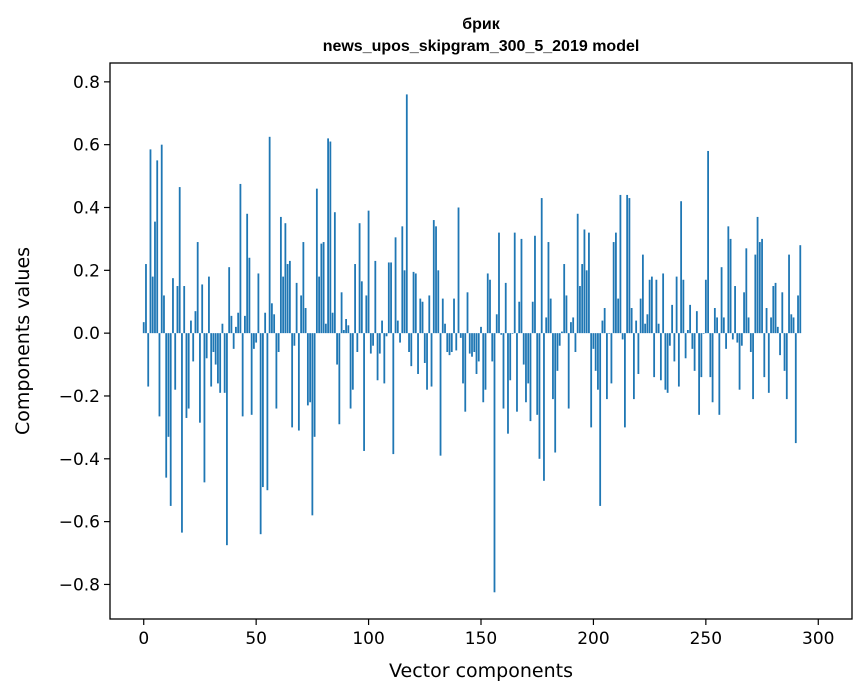  Describe the element at coordinates (706, 639) in the screenshot. I see `x-tick-label: 250` at that location.